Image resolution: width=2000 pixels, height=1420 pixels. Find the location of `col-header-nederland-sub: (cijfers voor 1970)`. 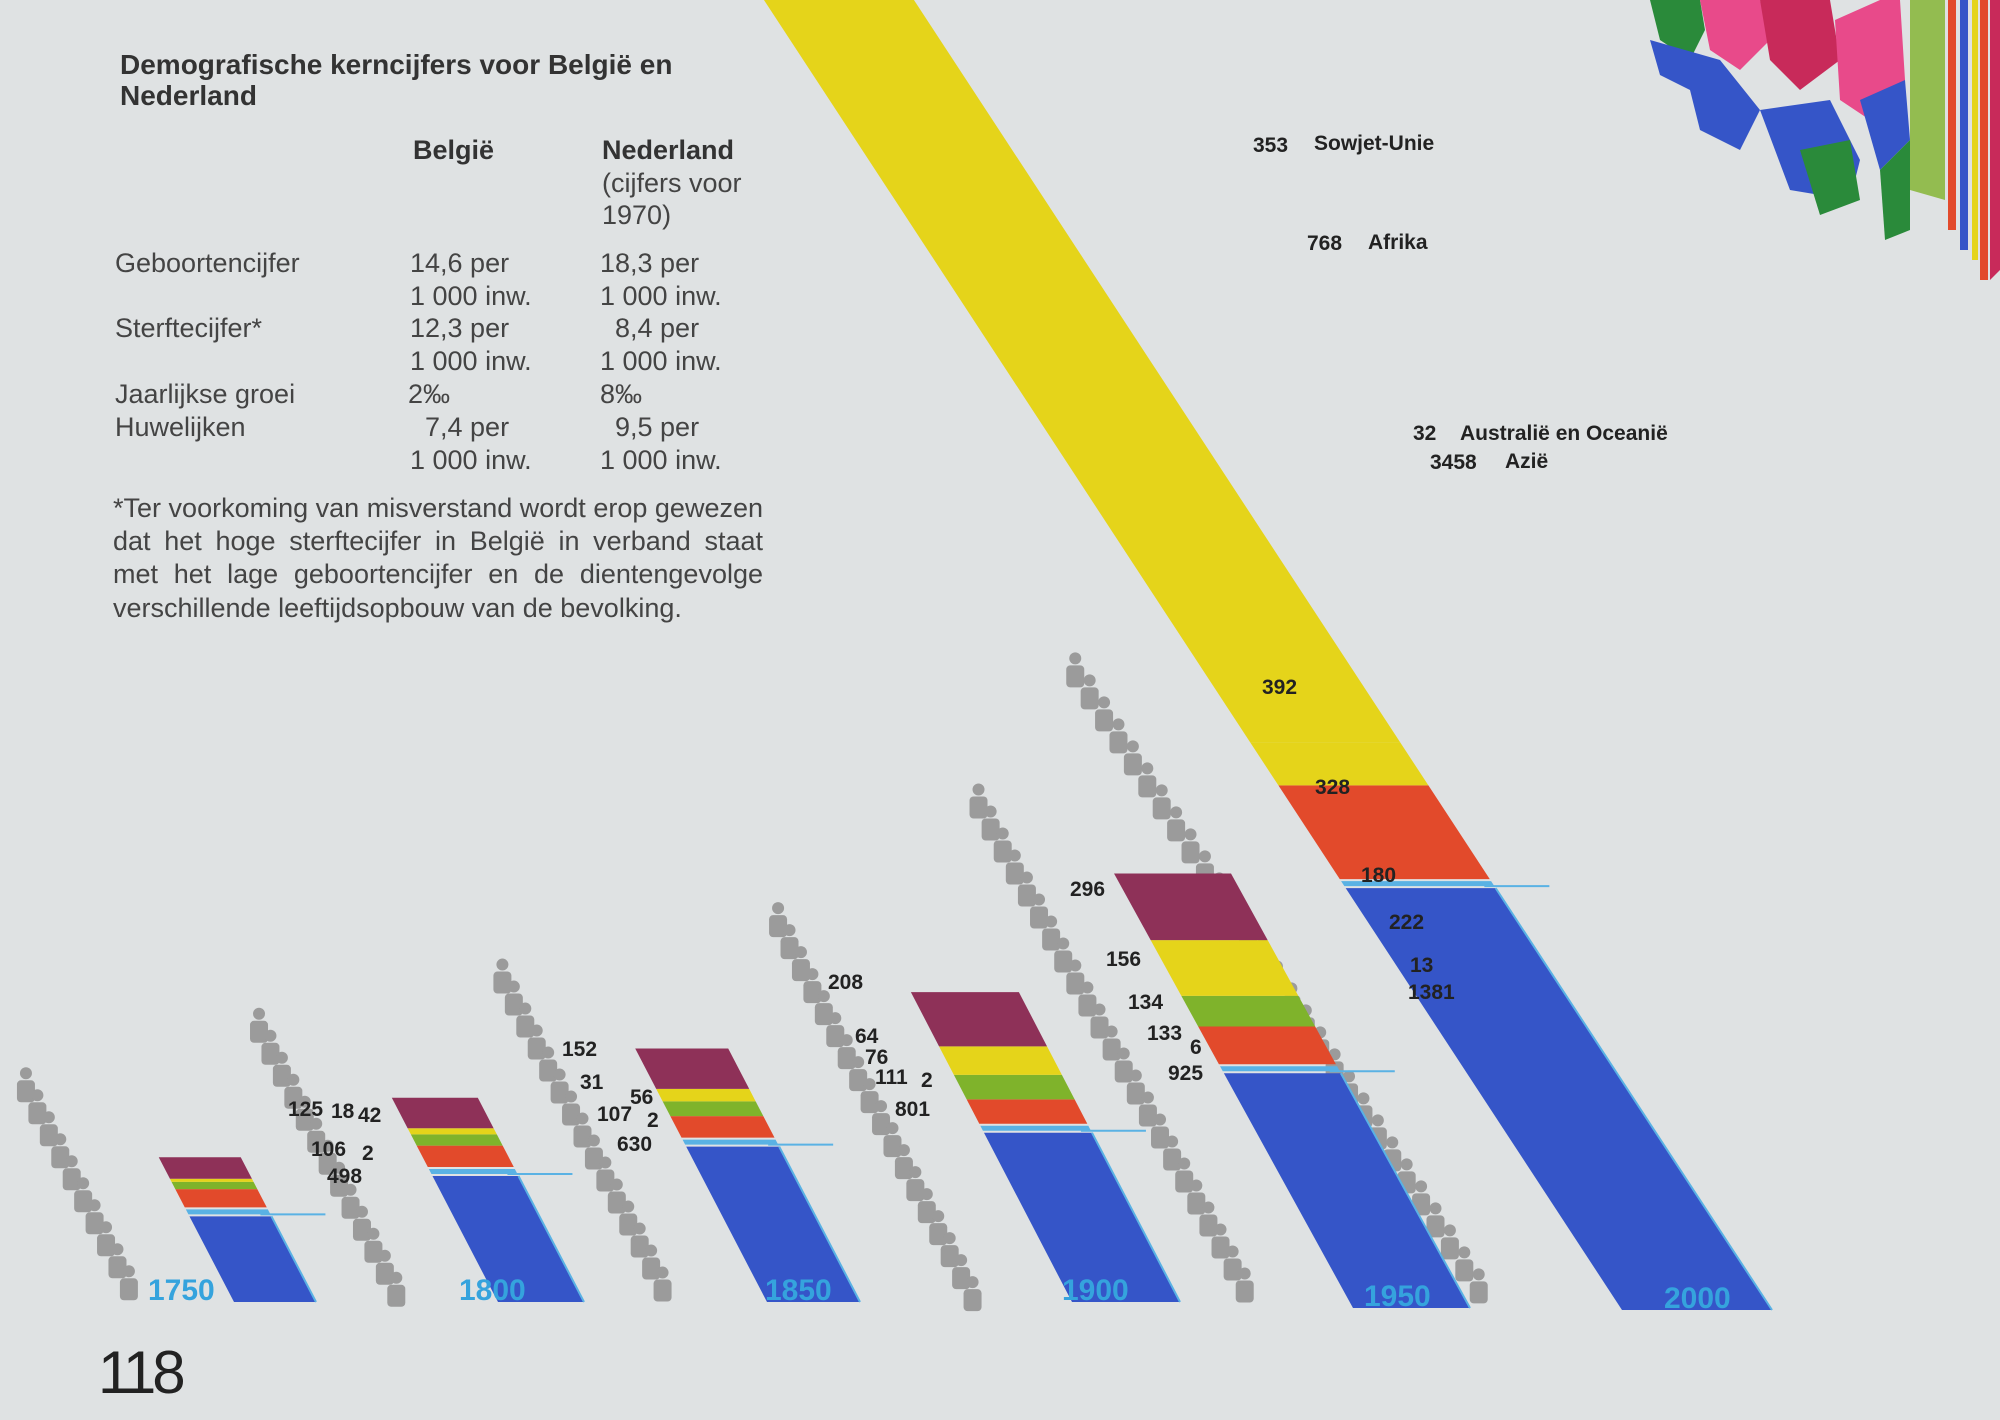

col-header-nederland-sub: (cijfers voor 1970) is located at coordinates (672, 199).